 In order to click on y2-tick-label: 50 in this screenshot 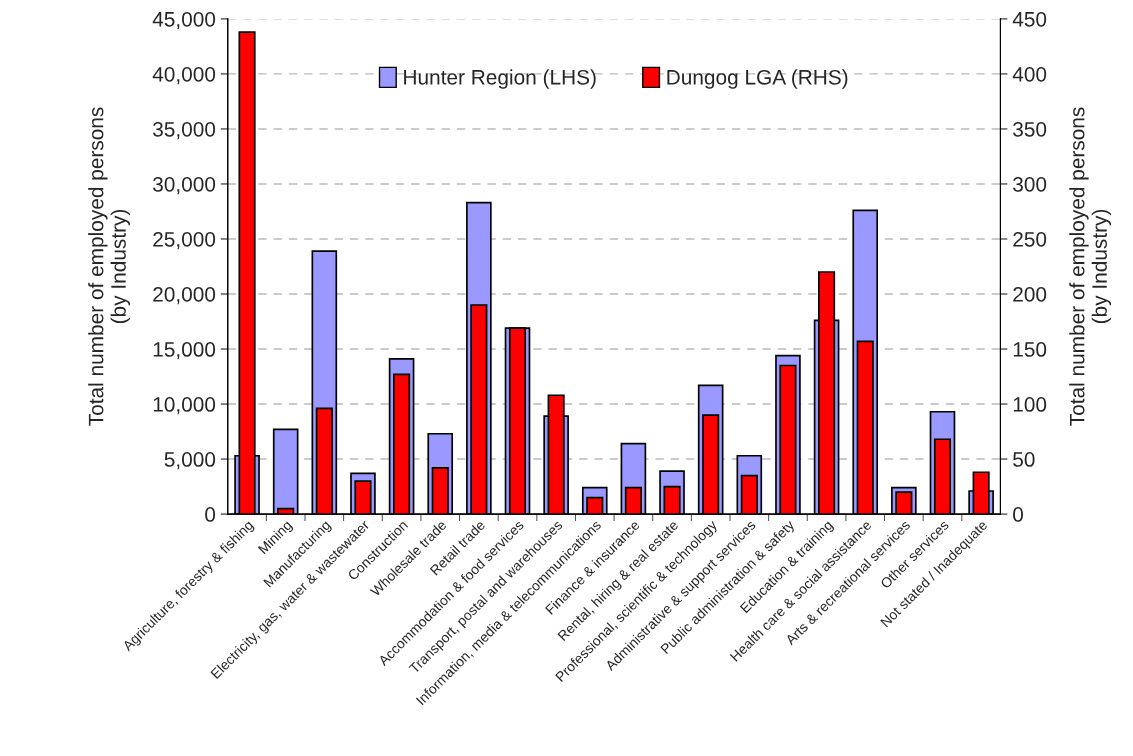, I will do `click(1024, 459)`.